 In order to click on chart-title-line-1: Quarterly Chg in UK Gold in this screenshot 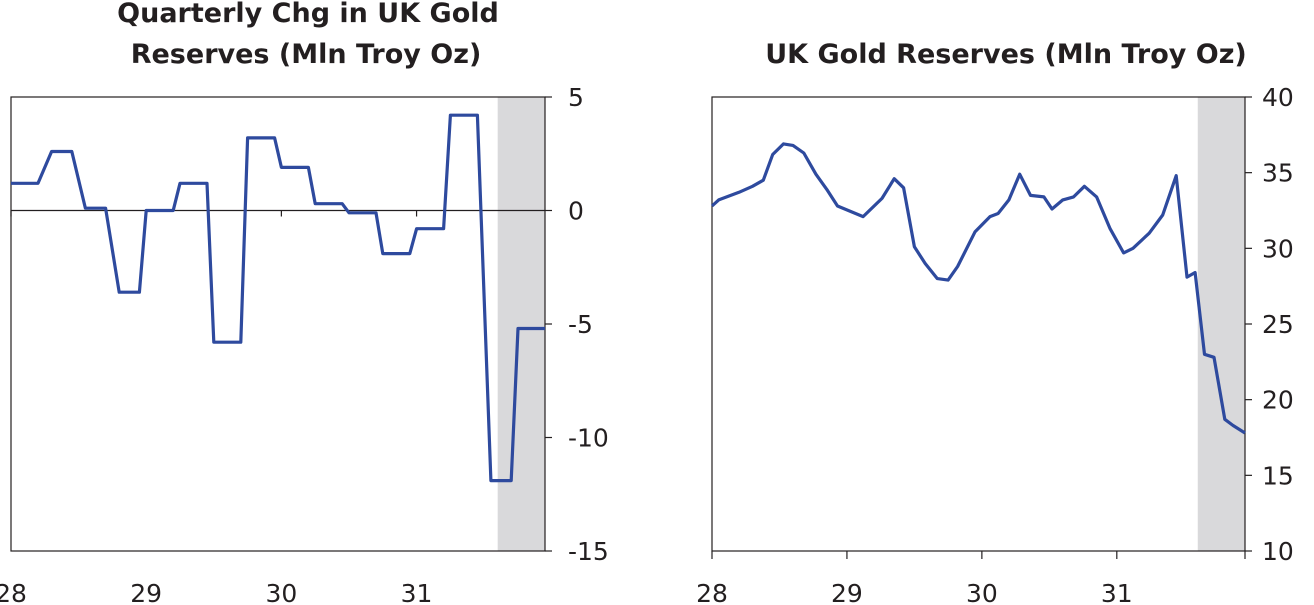, I will do `click(308, 14)`.